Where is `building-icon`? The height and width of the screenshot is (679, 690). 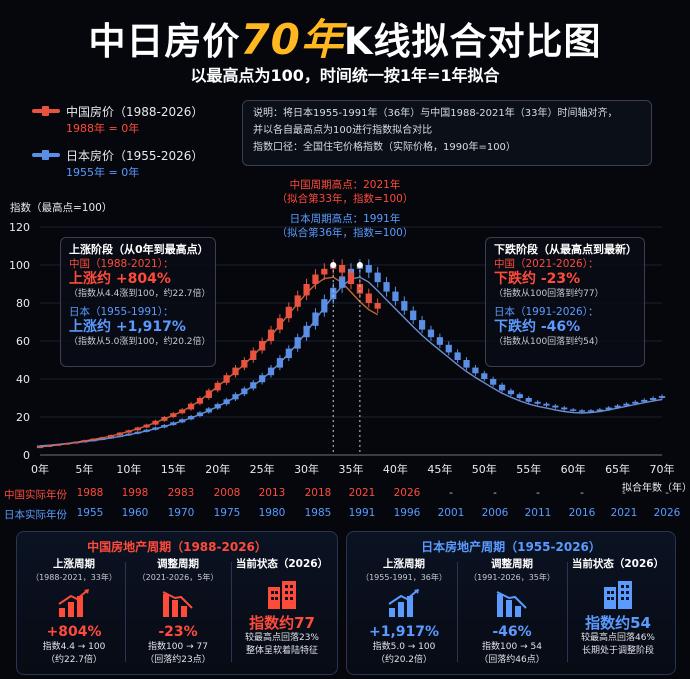 building-icon is located at coordinates (618, 596).